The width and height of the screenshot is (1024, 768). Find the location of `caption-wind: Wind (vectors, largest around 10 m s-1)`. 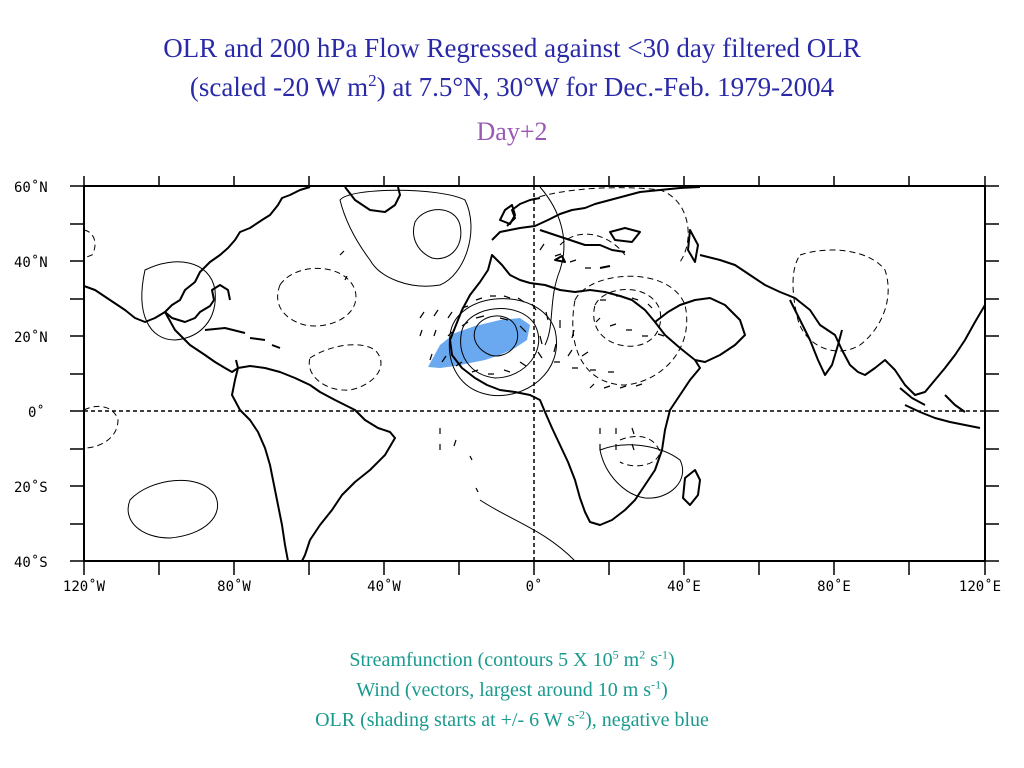

caption-wind: Wind (vectors, largest around 10 m s-1) is located at coordinates (512, 690).